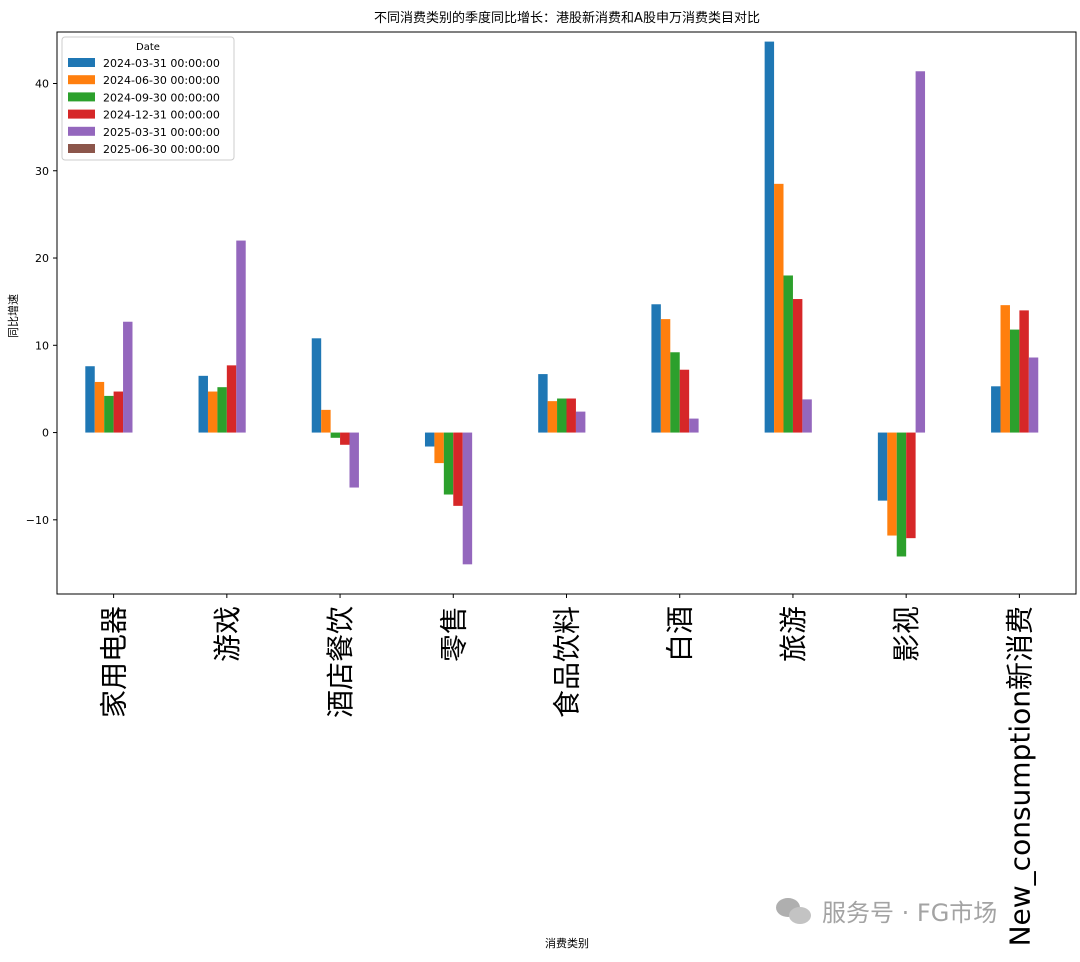 The height and width of the screenshot is (962, 1080). What do you see at coordinates (906, 634) in the screenshot?
I see `x-tick-label: 影视` at bounding box center [906, 634].